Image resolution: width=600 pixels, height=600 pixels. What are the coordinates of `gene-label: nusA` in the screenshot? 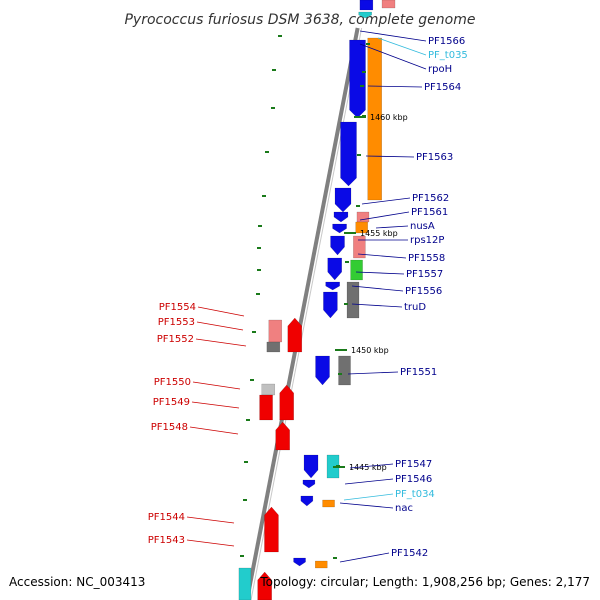 It's located at (422, 226).